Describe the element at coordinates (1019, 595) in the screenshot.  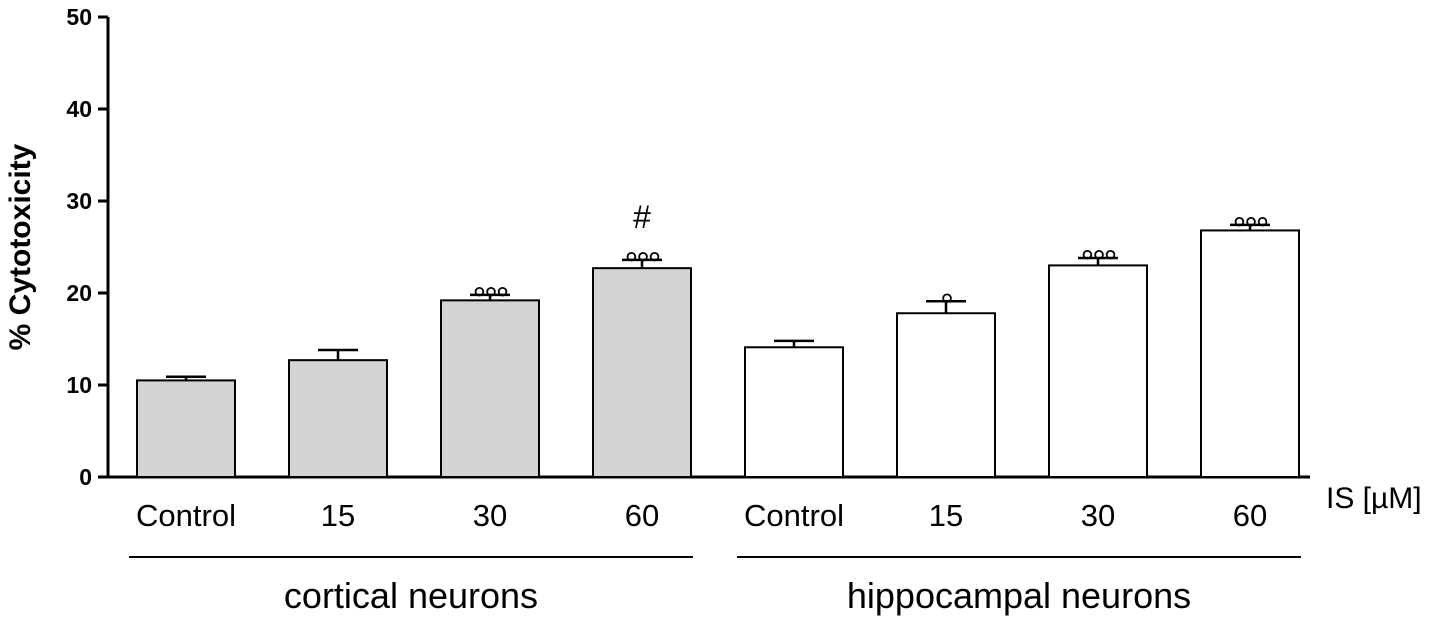
I see `group-label: hippocampal neurons` at that location.